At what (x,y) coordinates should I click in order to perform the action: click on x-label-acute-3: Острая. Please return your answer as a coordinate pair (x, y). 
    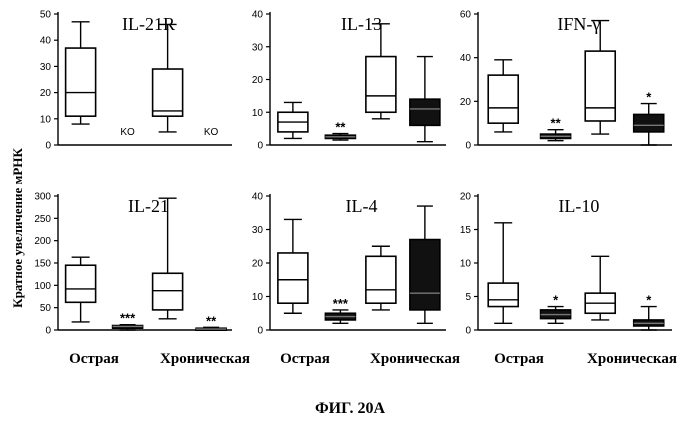
    Looking at the image, I should click on (519, 359).